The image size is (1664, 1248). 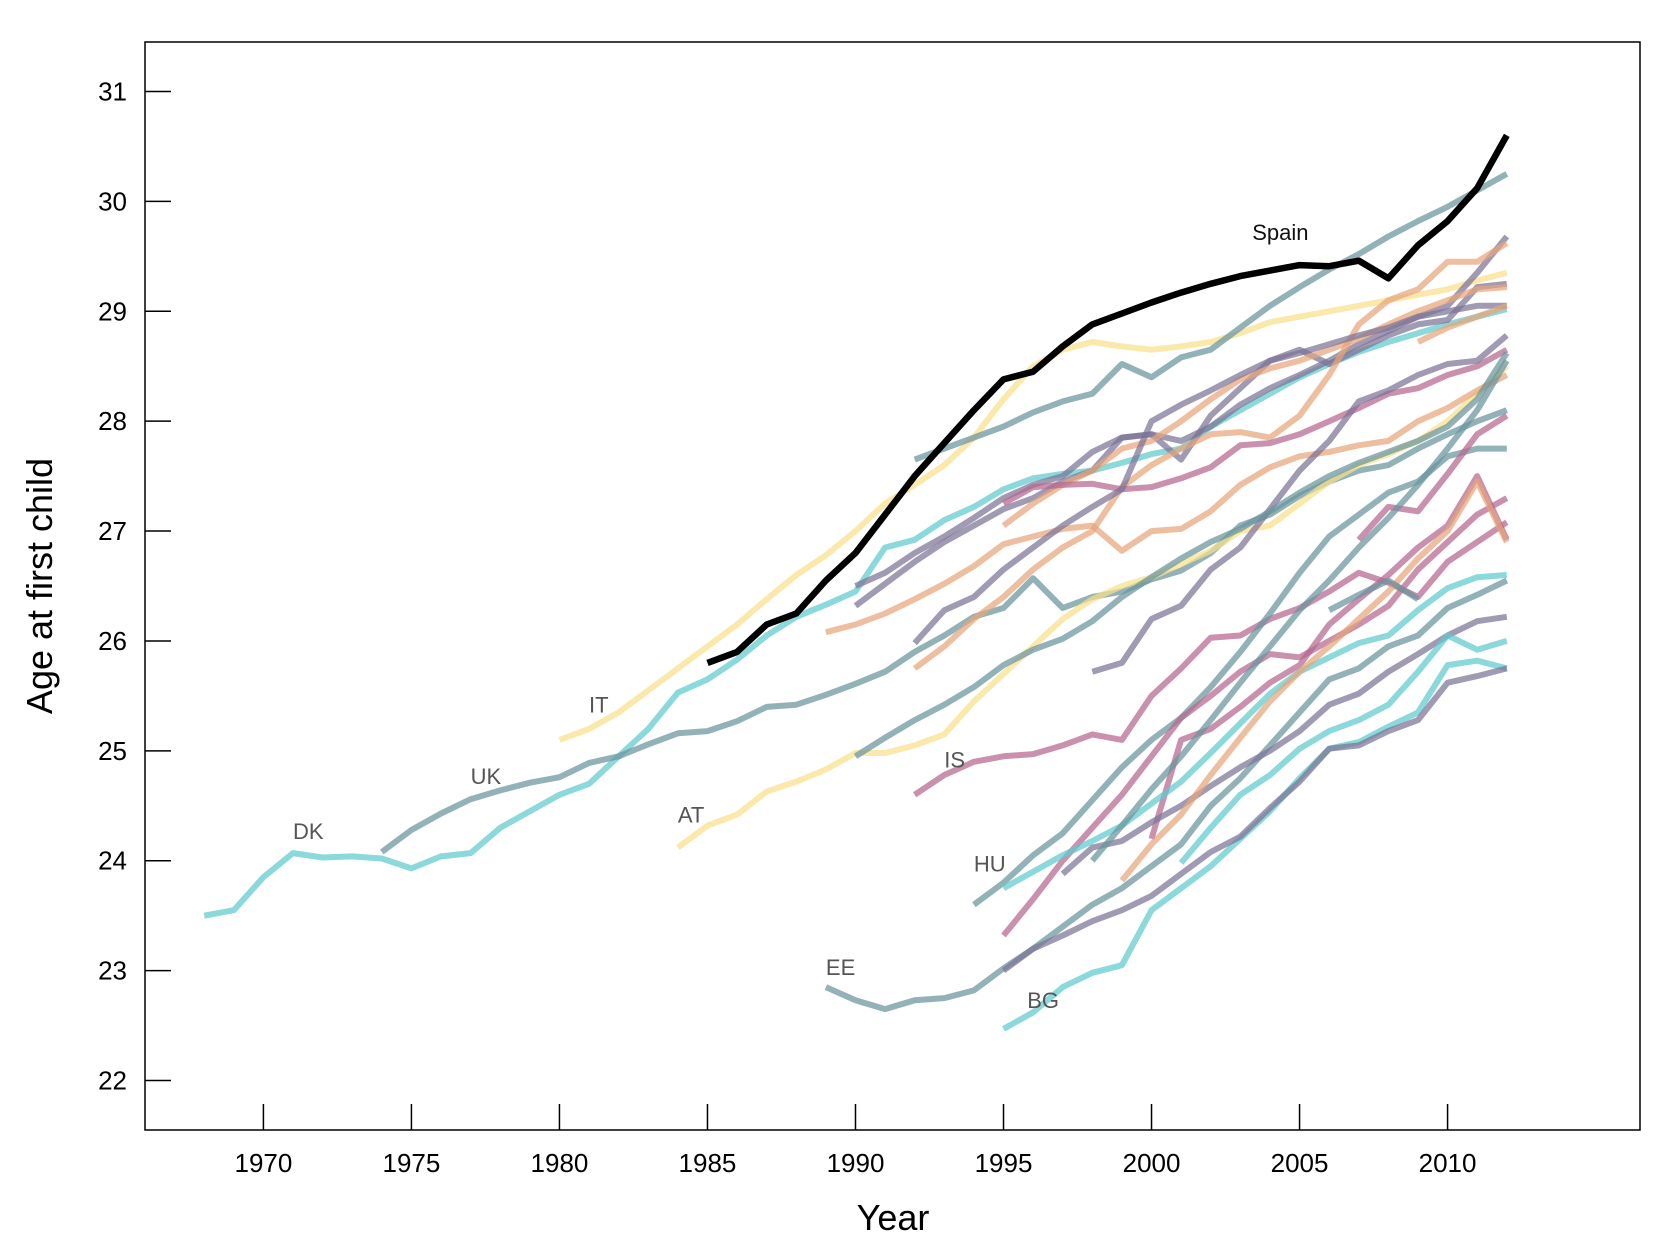 I want to click on x-tick-label: 2000, so click(x=1152, y=1163).